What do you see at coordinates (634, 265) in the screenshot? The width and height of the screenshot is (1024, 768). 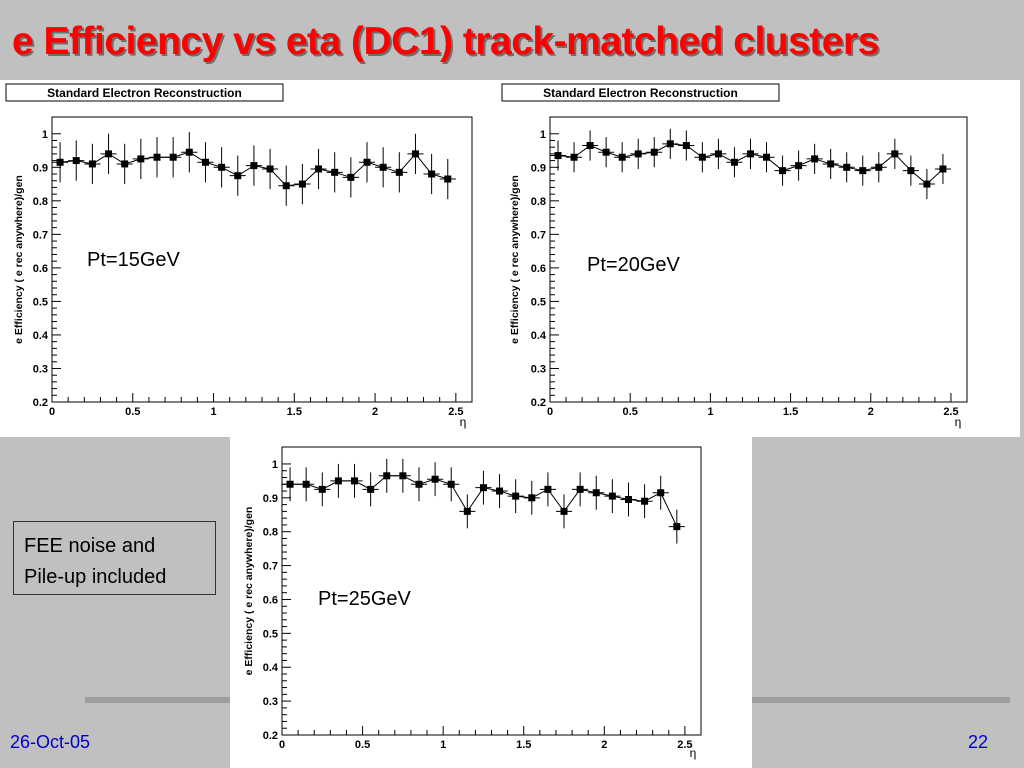 I see `pt-annotation: Pt=20GeV` at bounding box center [634, 265].